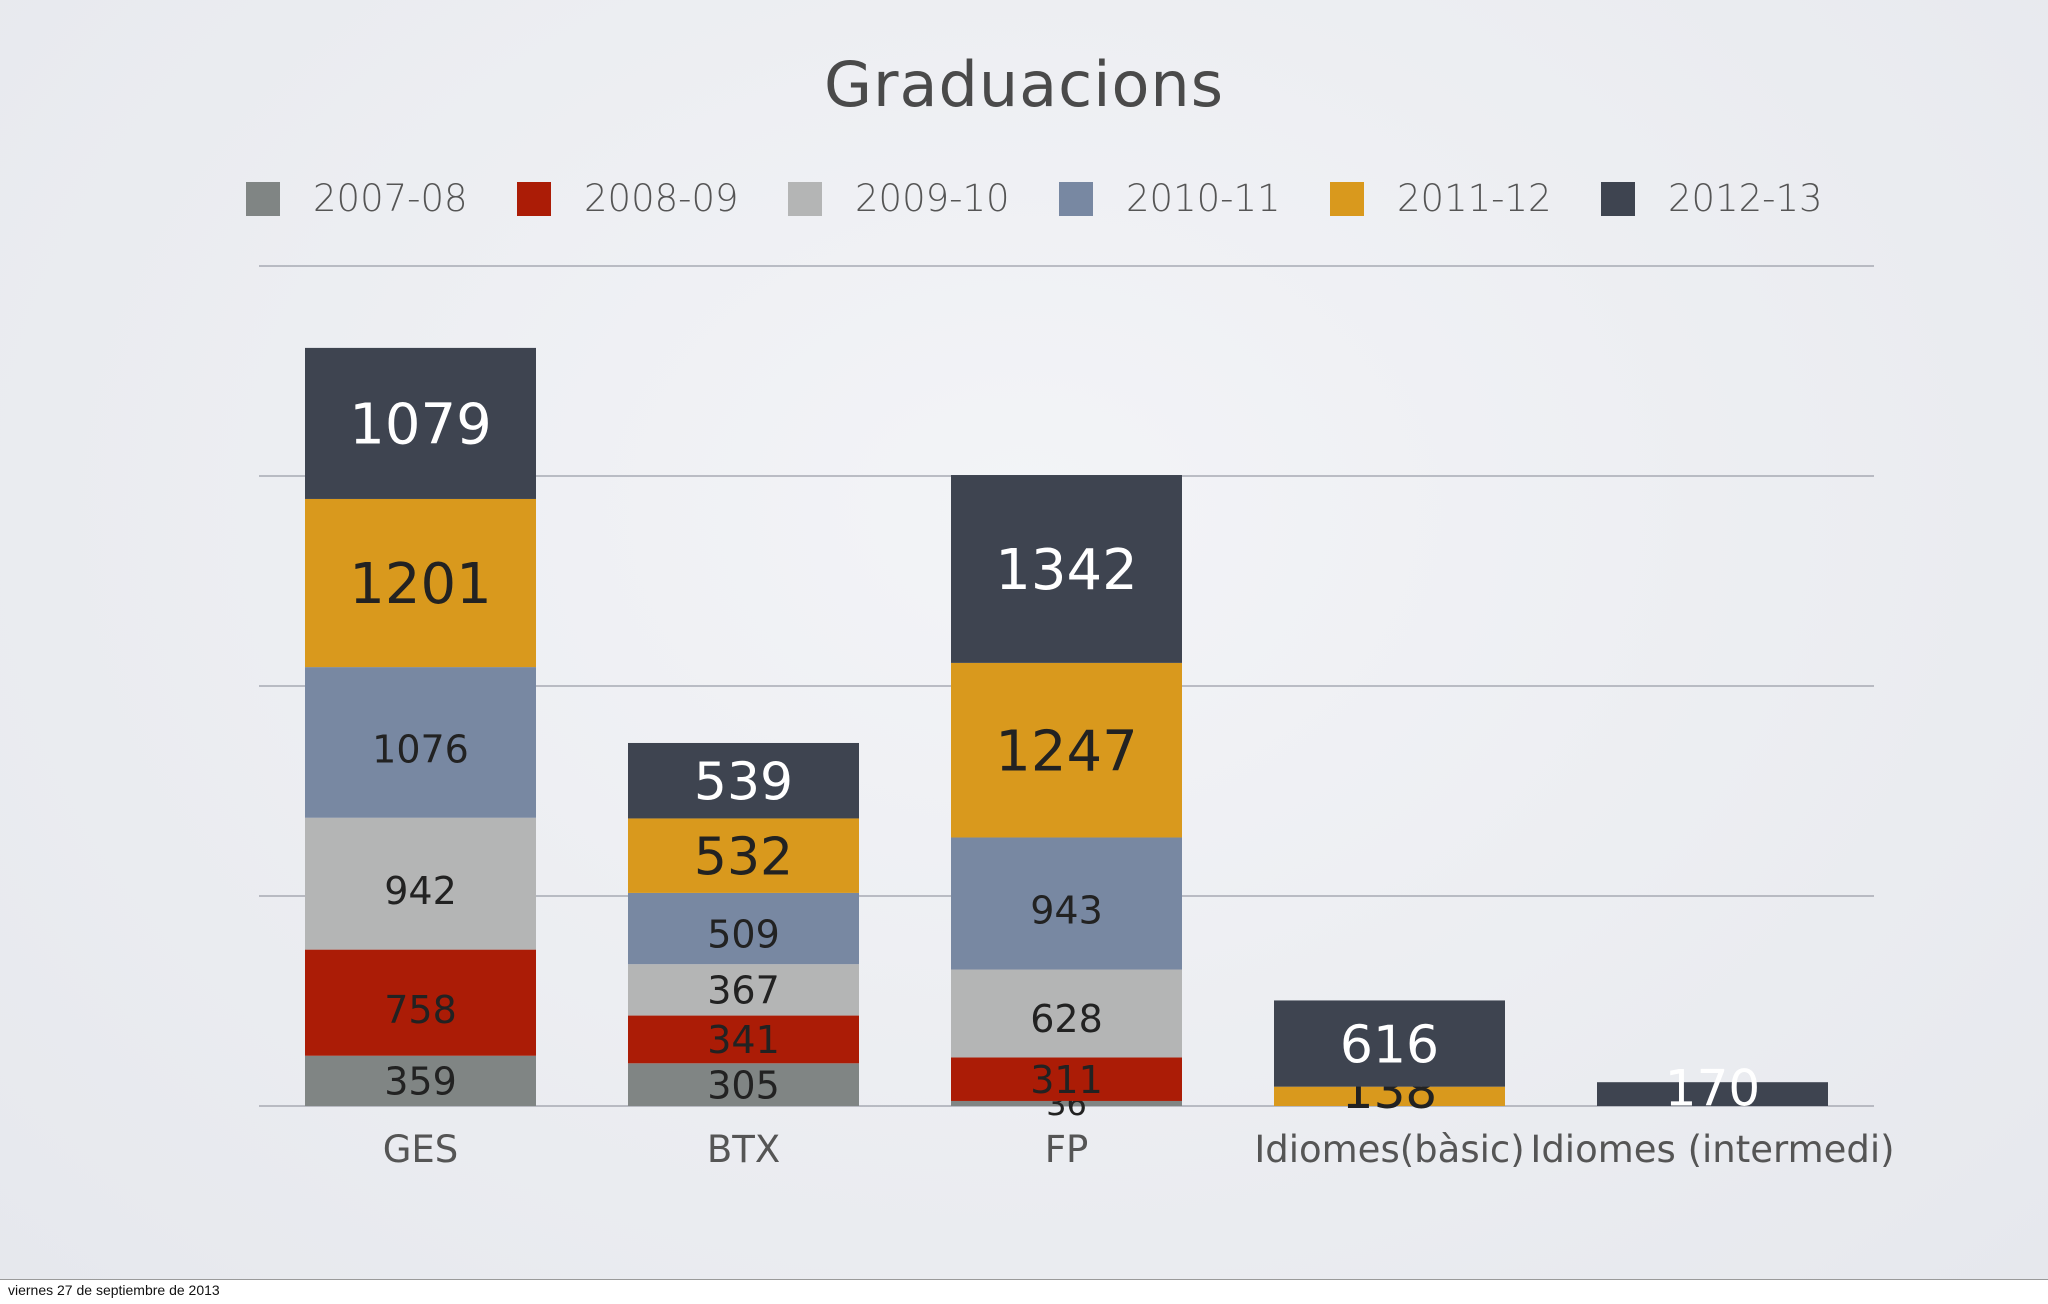  I want to click on chart-title: Graduacions, so click(1023, 84).